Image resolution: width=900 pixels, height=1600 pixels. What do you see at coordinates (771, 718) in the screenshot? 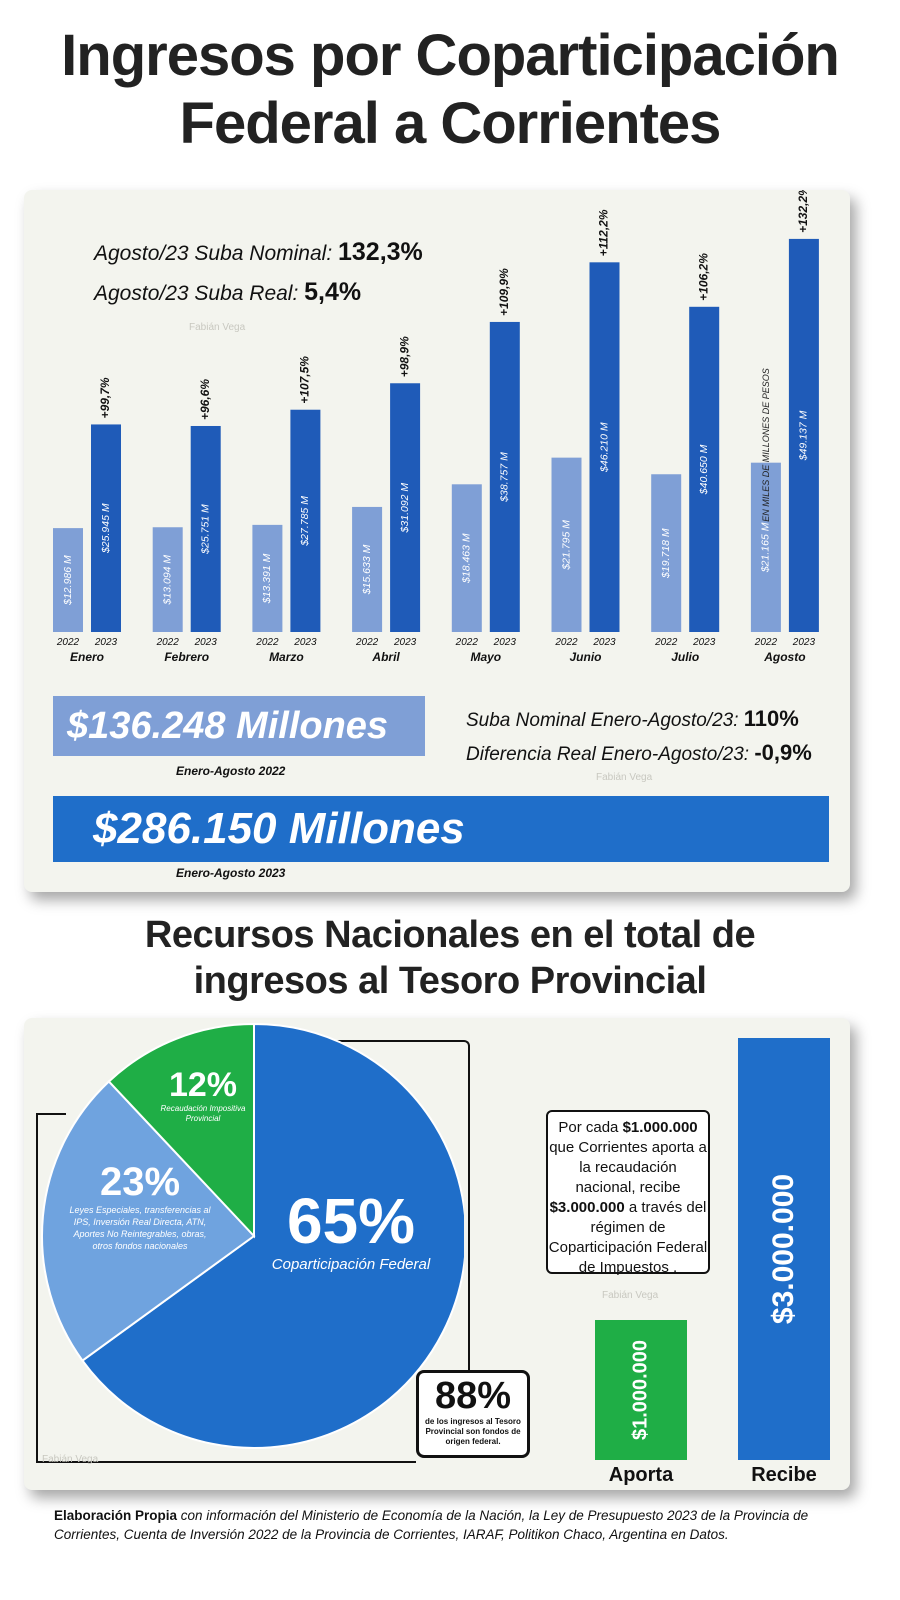
I see `period-nominal-value: 110%` at bounding box center [771, 718].